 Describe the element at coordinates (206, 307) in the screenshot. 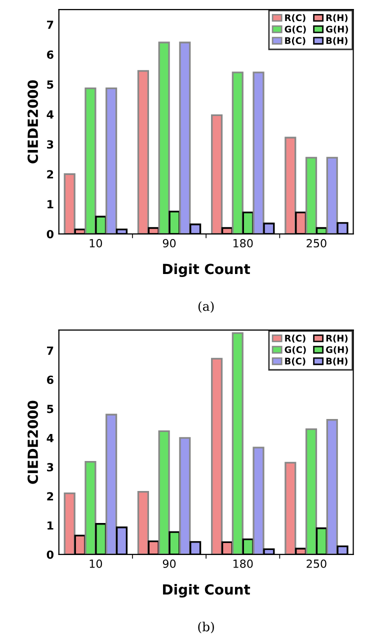

I see `text: (a)` at that location.